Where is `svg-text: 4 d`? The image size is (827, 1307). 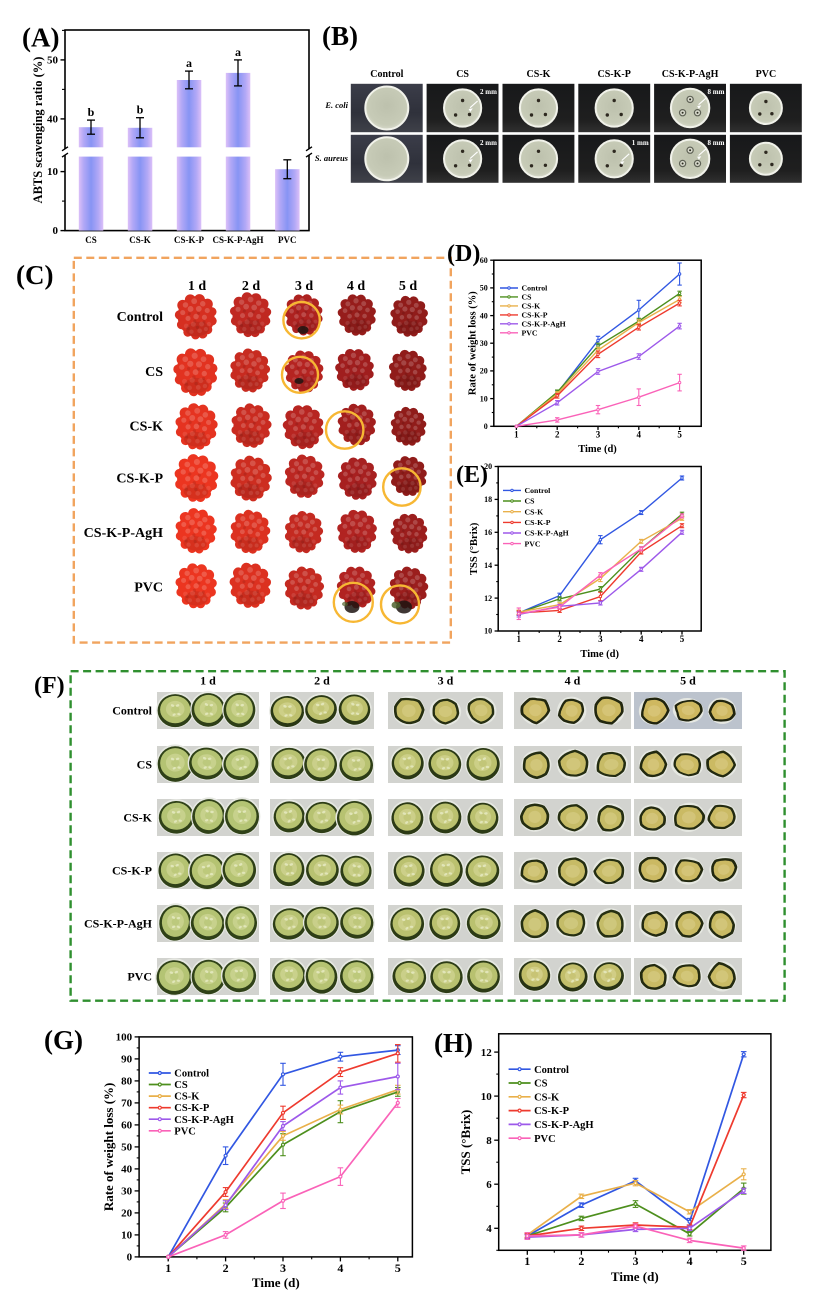 svg-text: 4 d is located at coordinates (356, 286).